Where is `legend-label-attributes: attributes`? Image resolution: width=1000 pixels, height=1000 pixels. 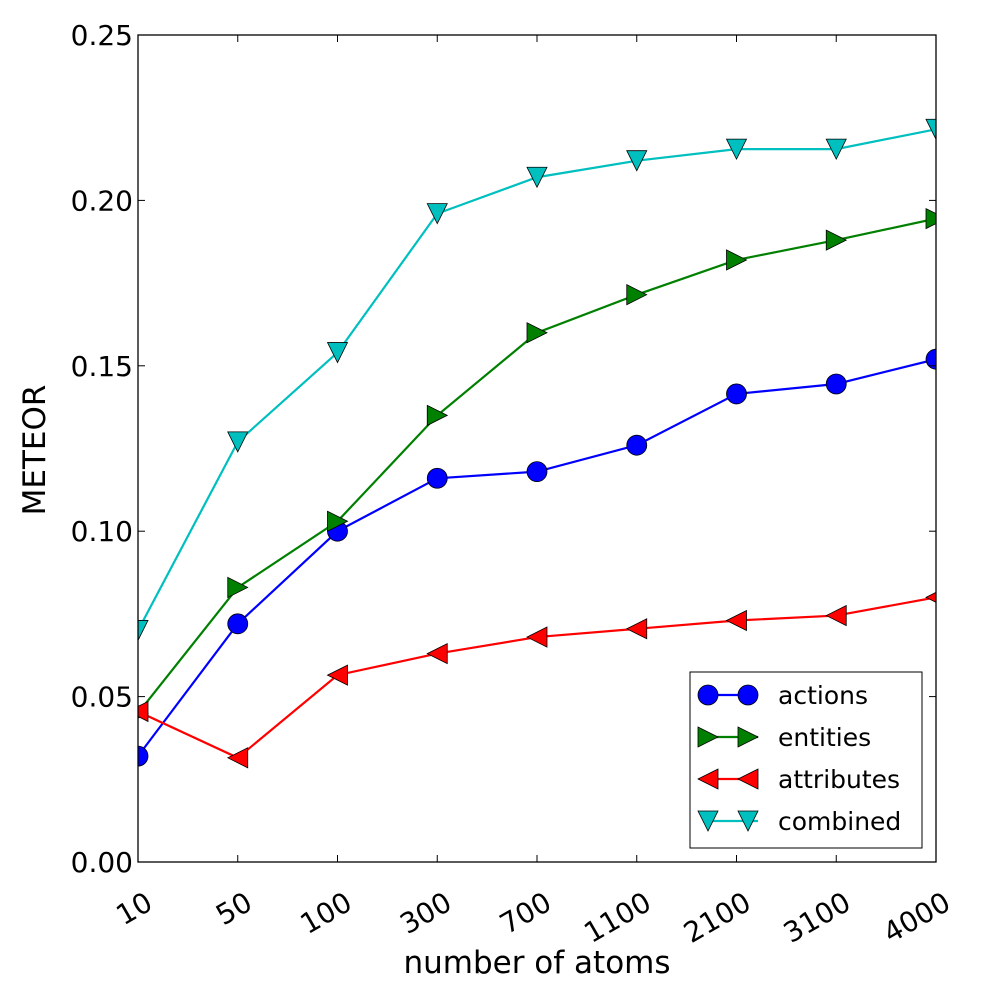 legend-label-attributes: attributes is located at coordinates (839, 779).